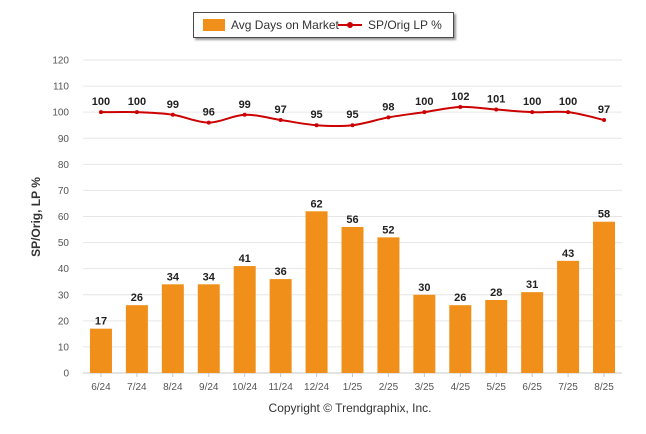 The width and height of the screenshot is (646, 434). Describe the element at coordinates (389, 387) in the screenshot. I see `x-tick-label: 2/25` at that location.